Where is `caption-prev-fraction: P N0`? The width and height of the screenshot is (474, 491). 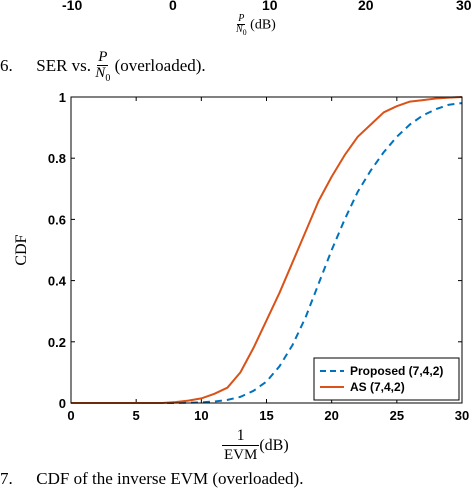 caption-prev-fraction: P N0 is located at coordinates (103, 66).